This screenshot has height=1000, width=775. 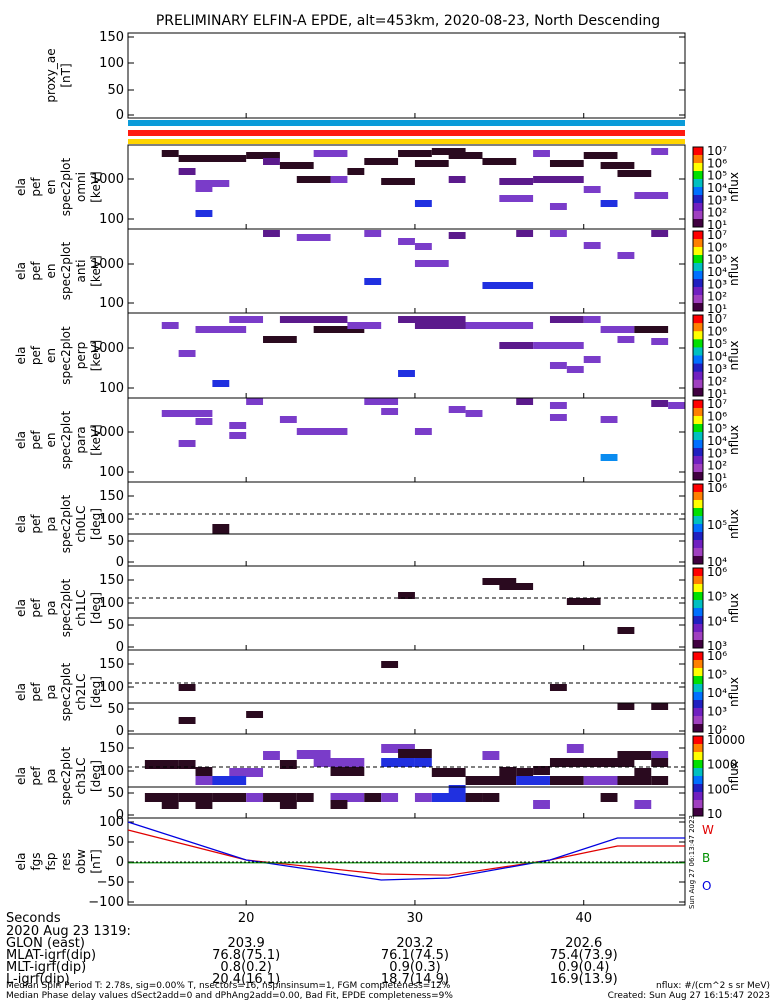 I want to click on footer-units: nflux: #/(cm^2 s sr MeV), so click(x=713, y=986).